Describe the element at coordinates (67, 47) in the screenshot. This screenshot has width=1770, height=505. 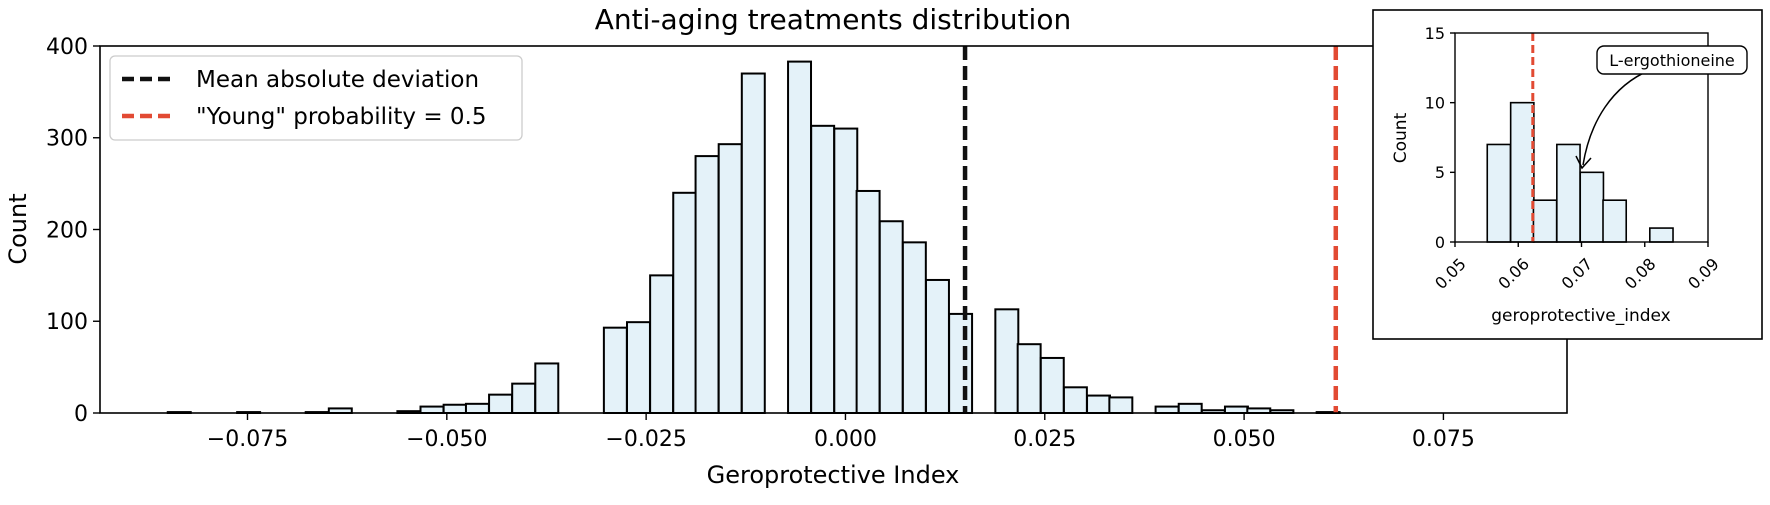
I see `y-tick-label: 400` at that location.